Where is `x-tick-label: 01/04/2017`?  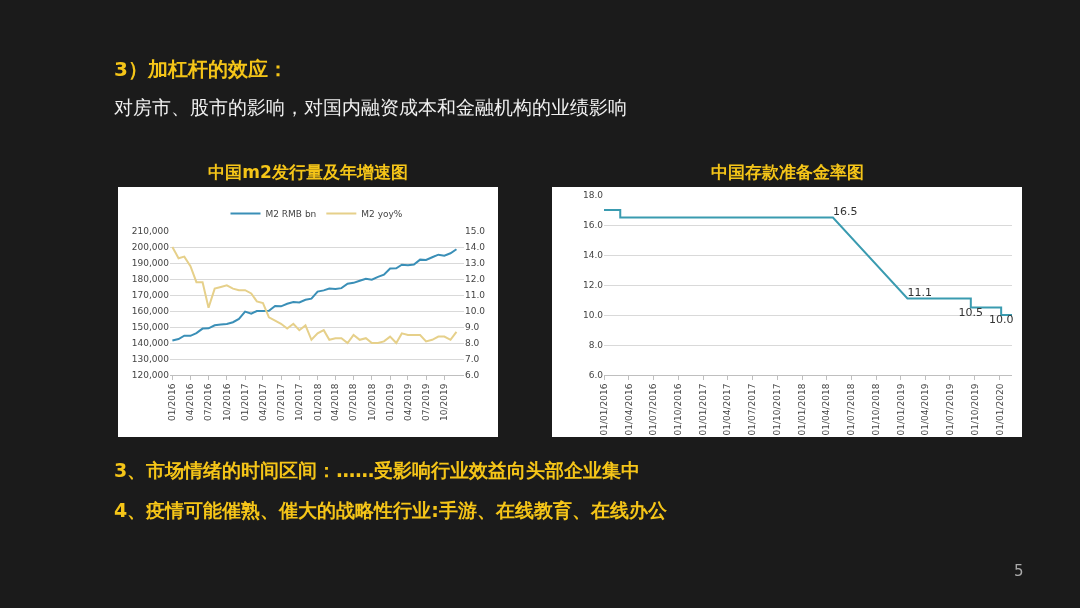 x-tick-label: 01/04/2017 is located at coordinates (727, 409).